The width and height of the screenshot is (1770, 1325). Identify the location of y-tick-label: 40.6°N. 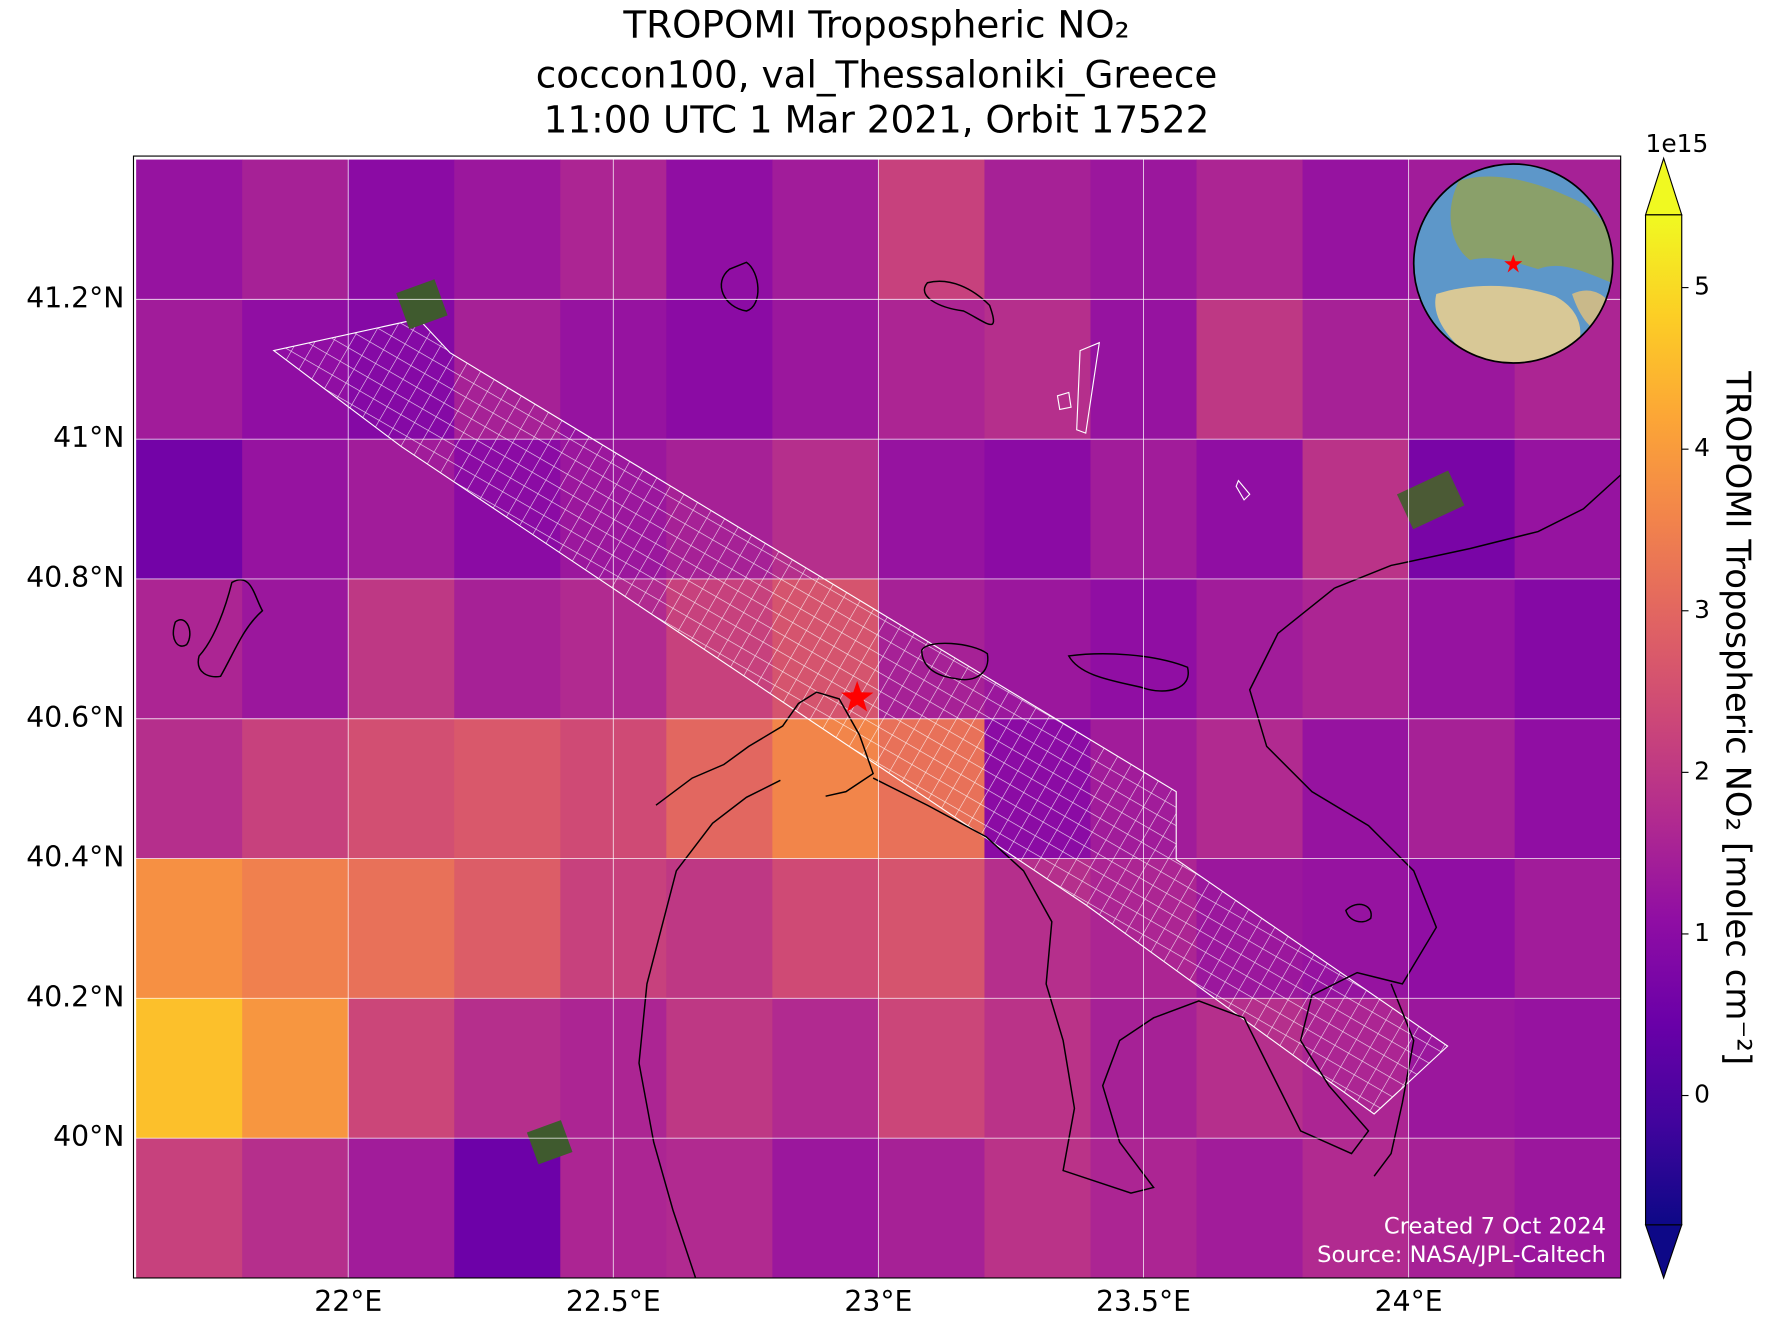
(75, 717).